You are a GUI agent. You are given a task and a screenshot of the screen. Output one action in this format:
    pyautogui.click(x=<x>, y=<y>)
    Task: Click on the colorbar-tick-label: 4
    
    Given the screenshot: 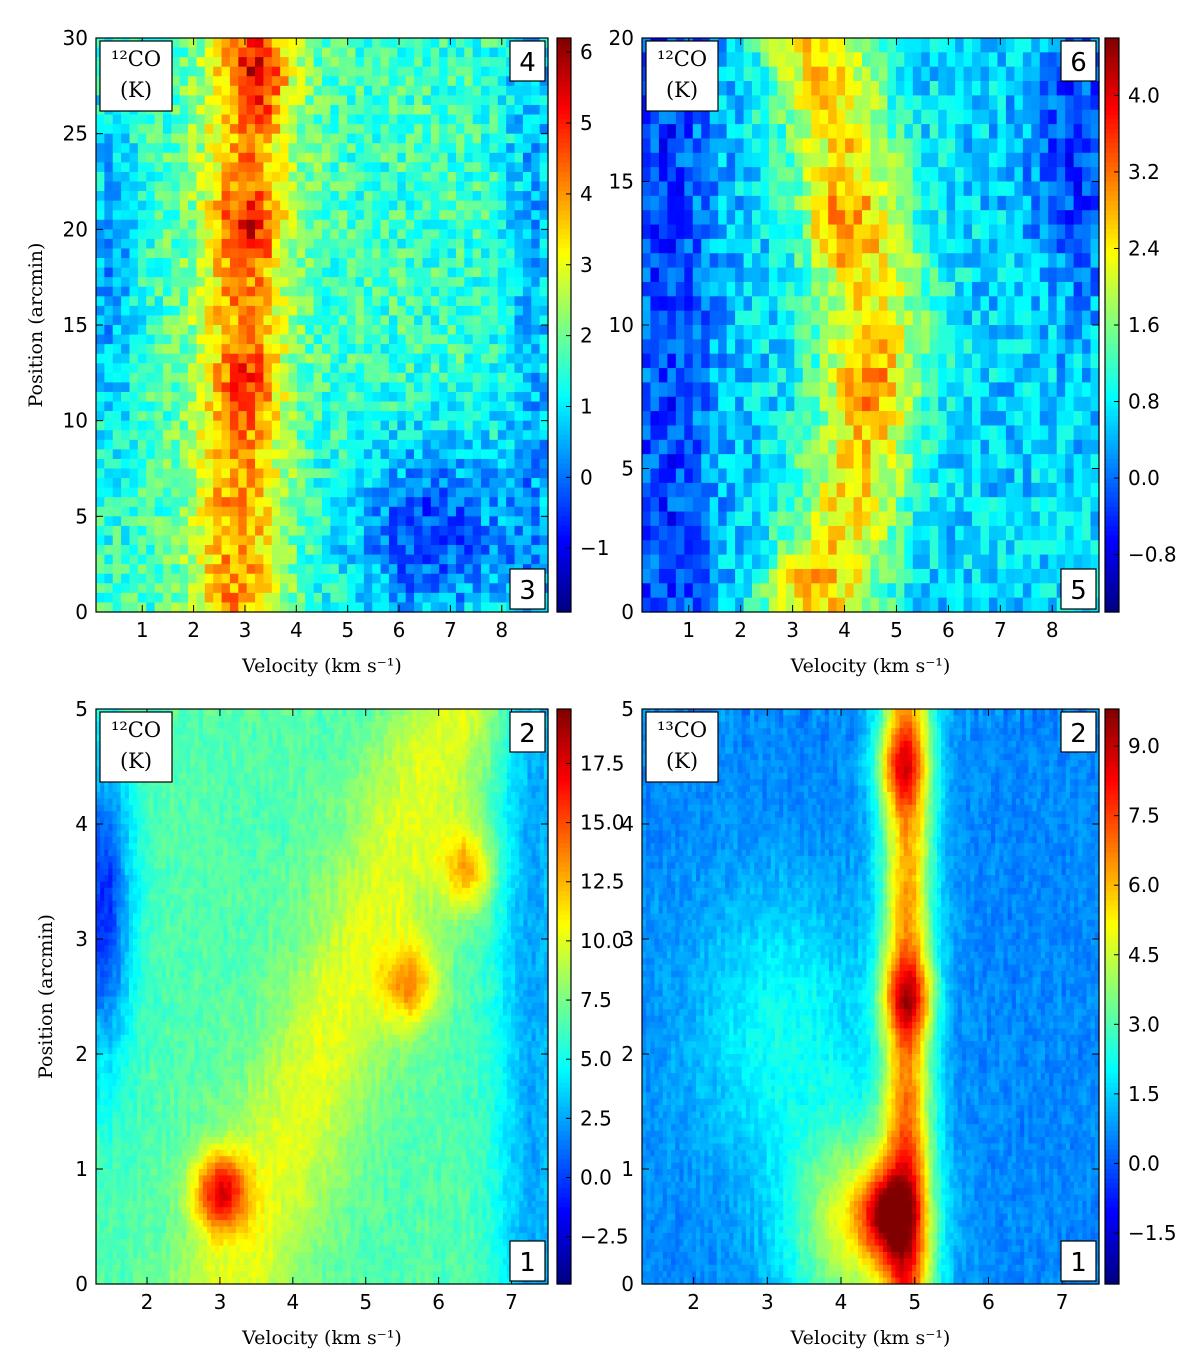 What is the action you would take?
    pyautogui.click(x=586, y=194)
    